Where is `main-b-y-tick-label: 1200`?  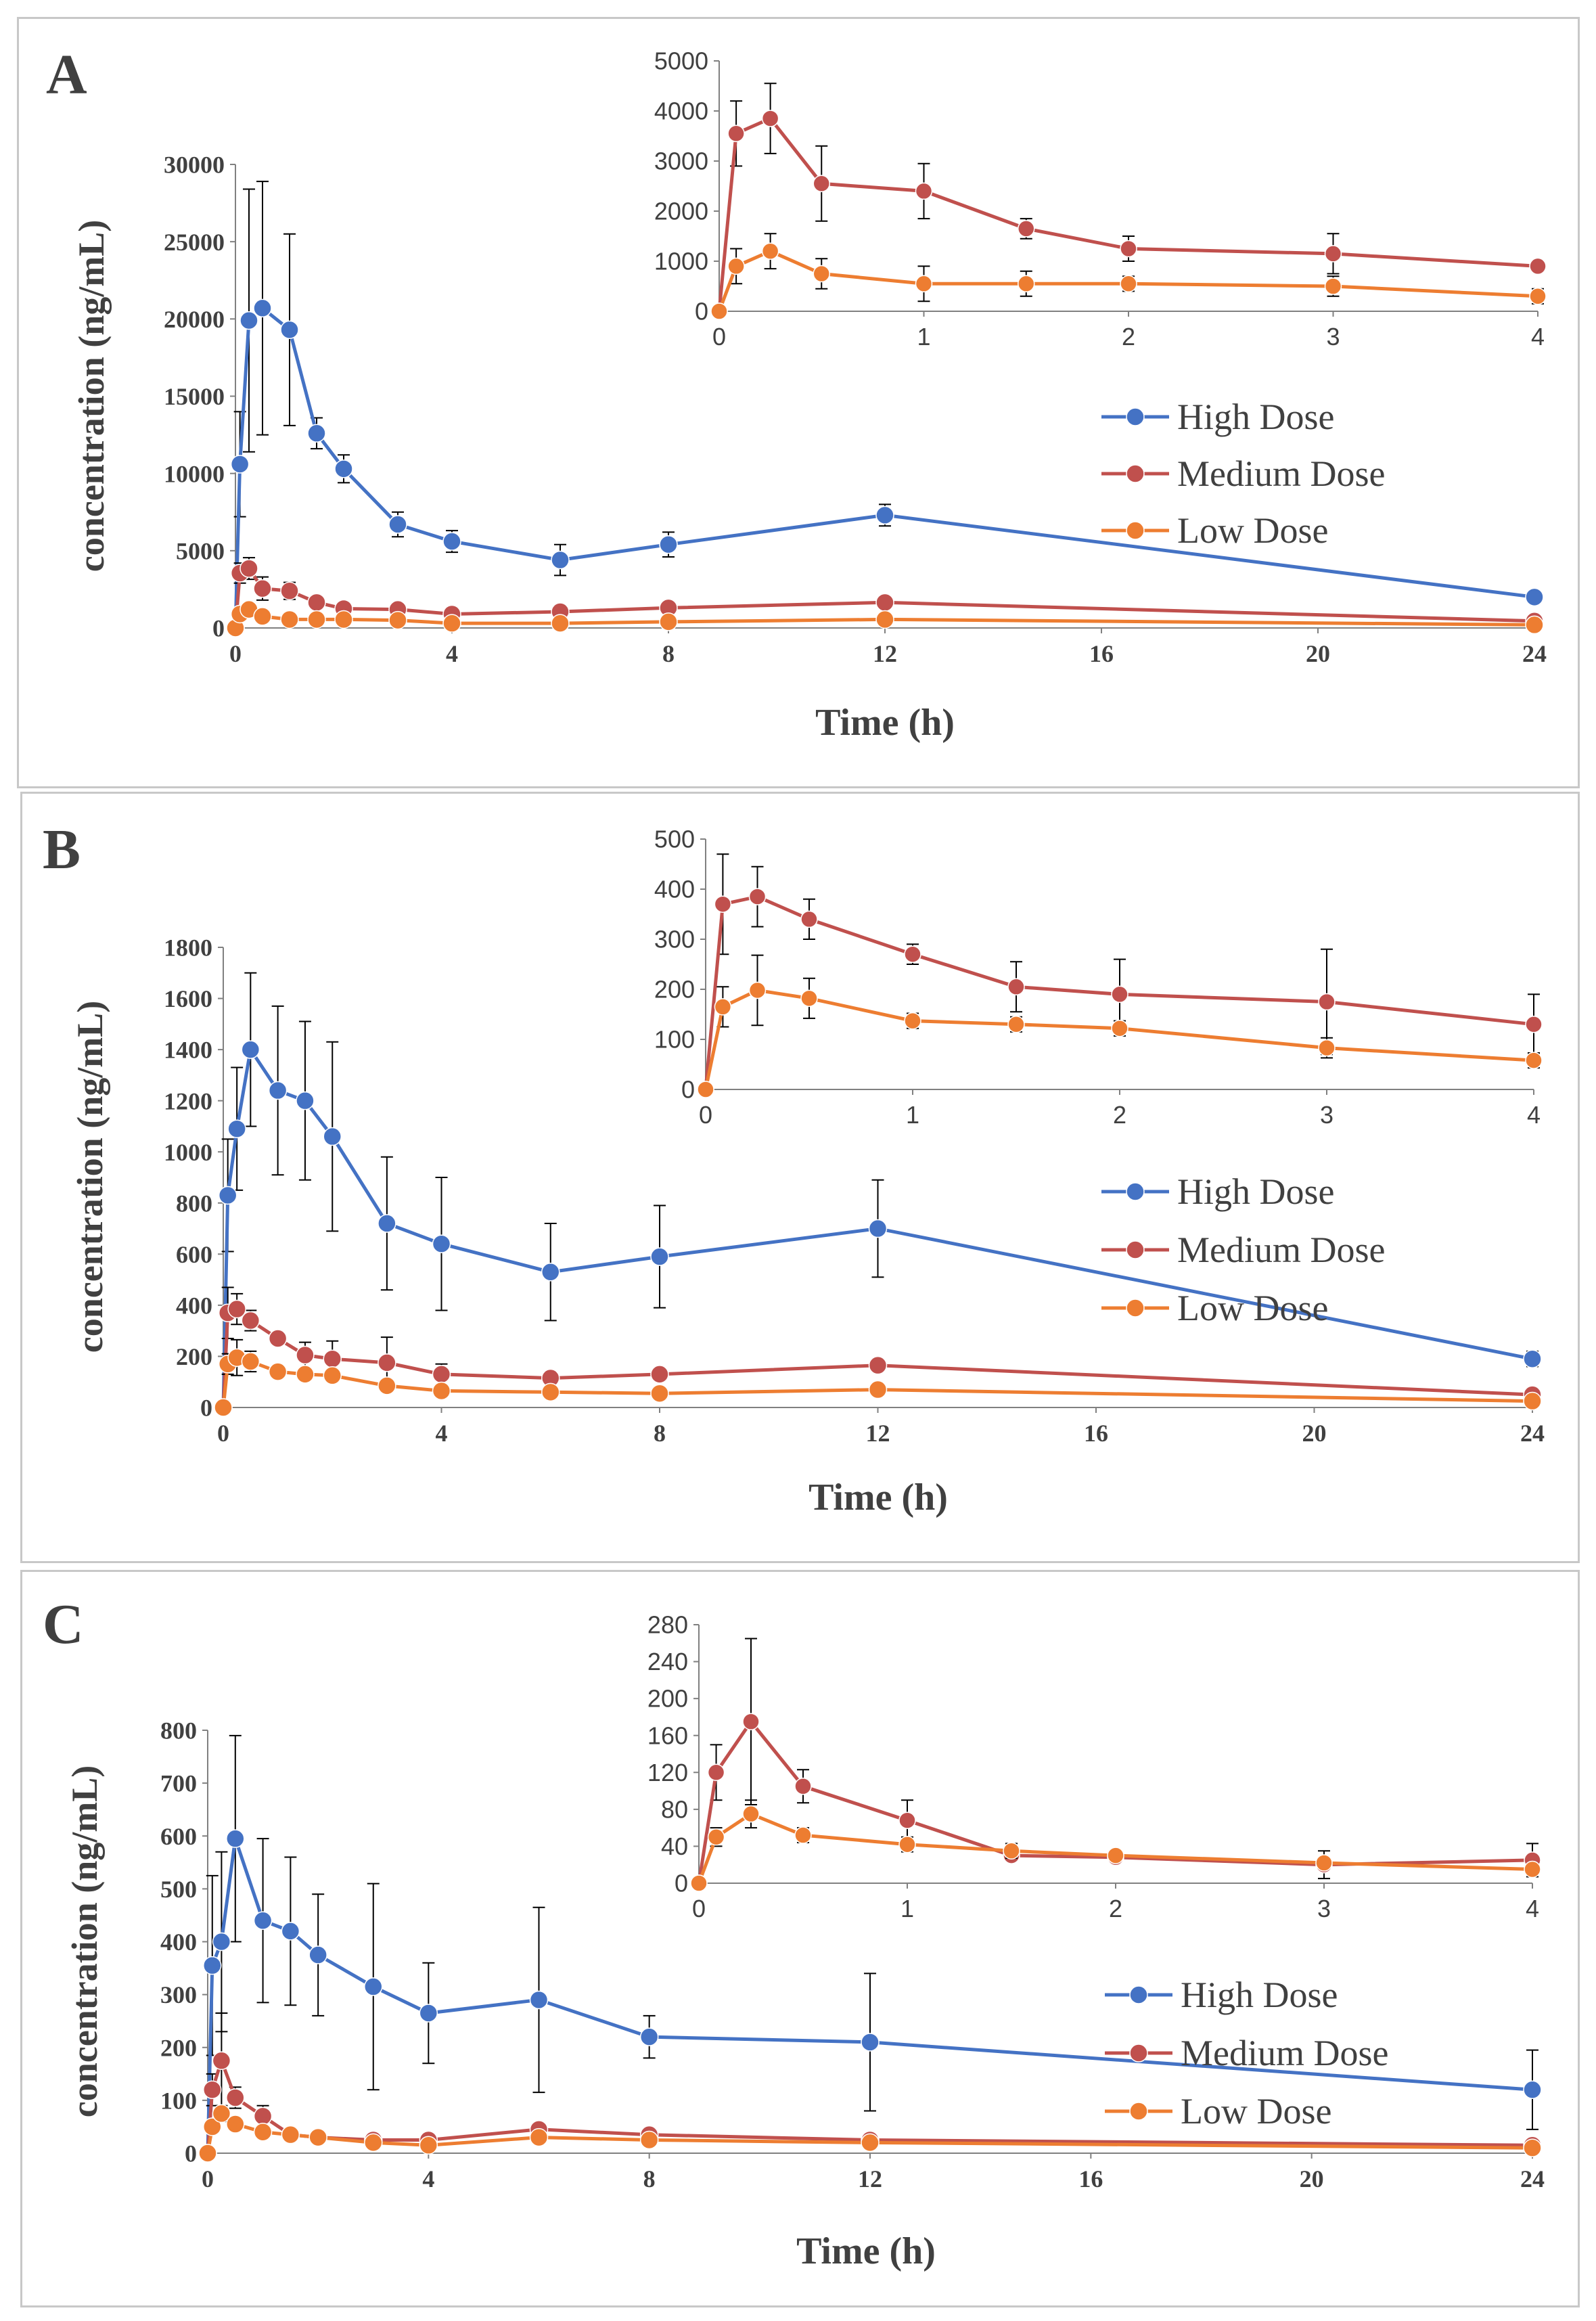
main-b-y-tick-label: 1200 is located at coordinates (188, 1100).